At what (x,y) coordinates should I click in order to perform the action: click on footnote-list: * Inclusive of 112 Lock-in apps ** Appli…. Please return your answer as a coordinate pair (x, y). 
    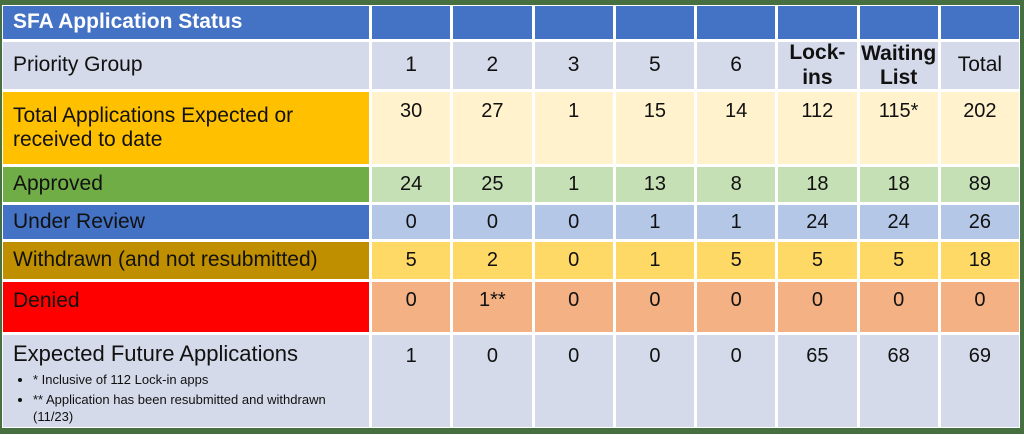
    Looking at the image, I should click on (188, 399).